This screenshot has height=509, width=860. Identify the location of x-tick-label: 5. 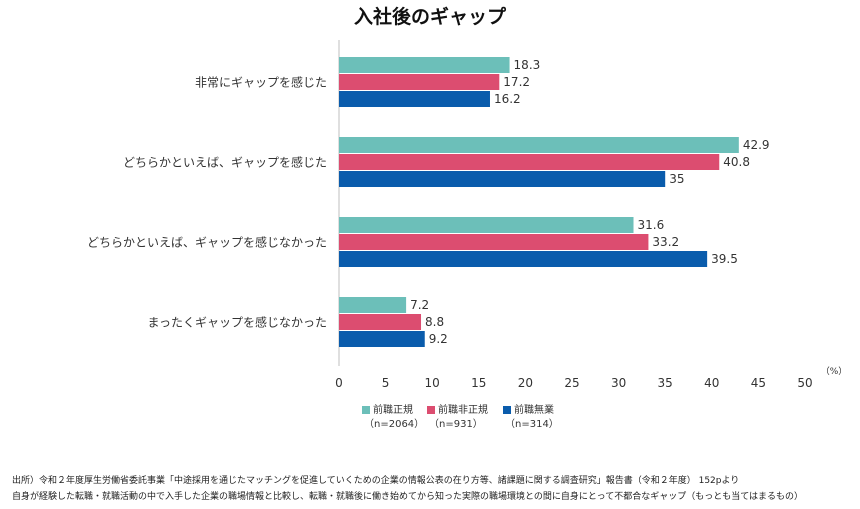
(386, 383).